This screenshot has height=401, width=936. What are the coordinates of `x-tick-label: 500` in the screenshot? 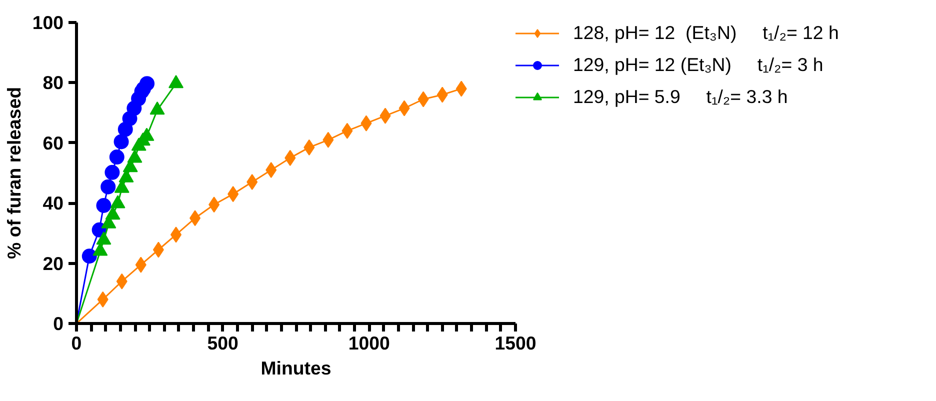 It's located at (222, 343).